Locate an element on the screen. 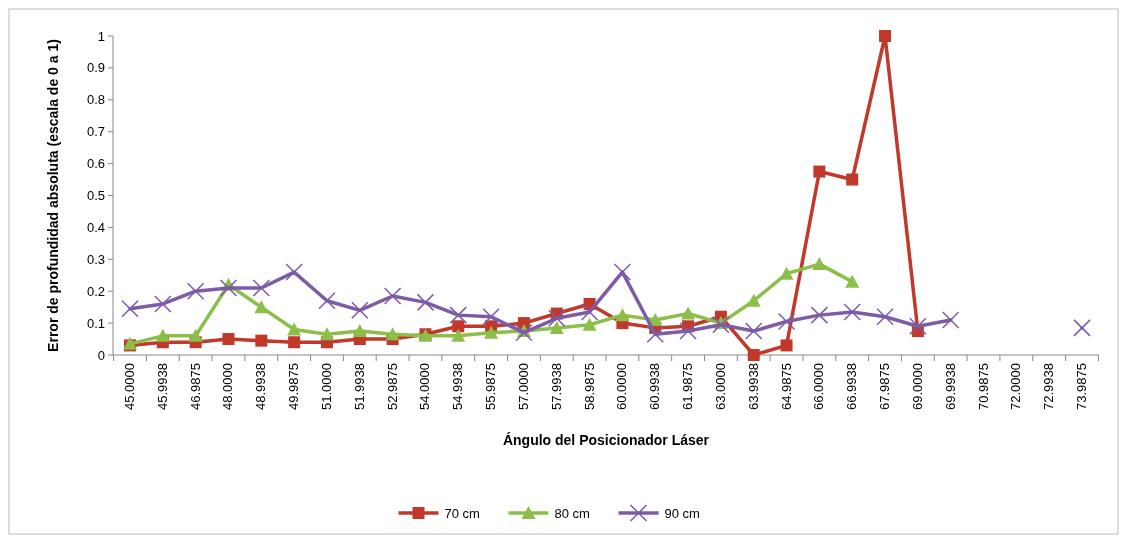 This screenshot has width=1129, height=545. x-tick-label: 72.0000 is located at coordinates (1016, 386).